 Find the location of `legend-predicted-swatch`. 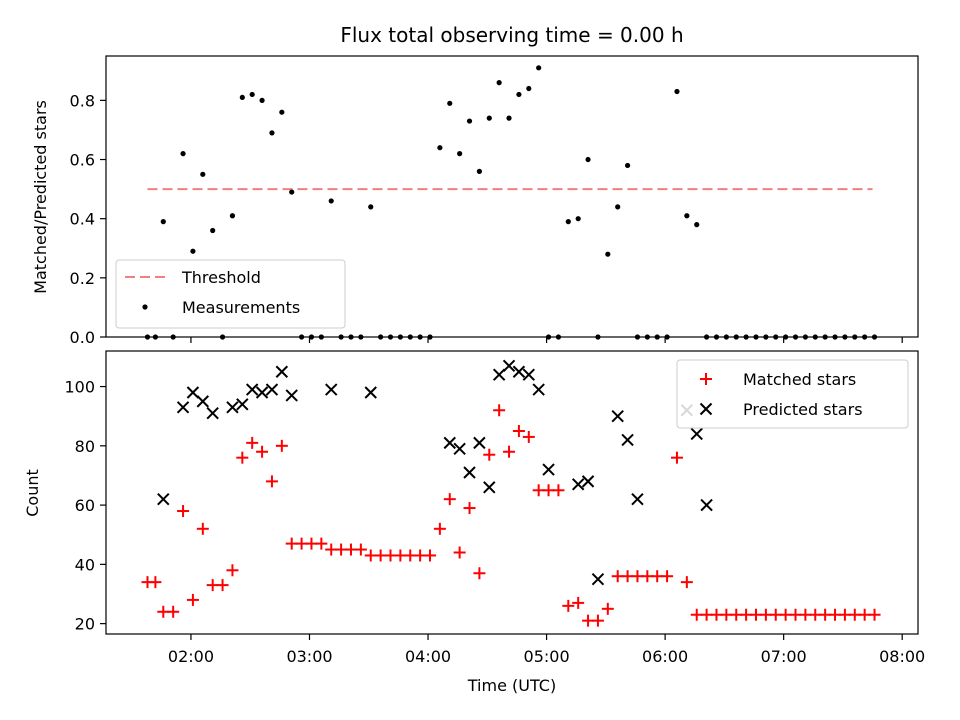

legend-predicted-swatch is located at coordinates (706, 409).